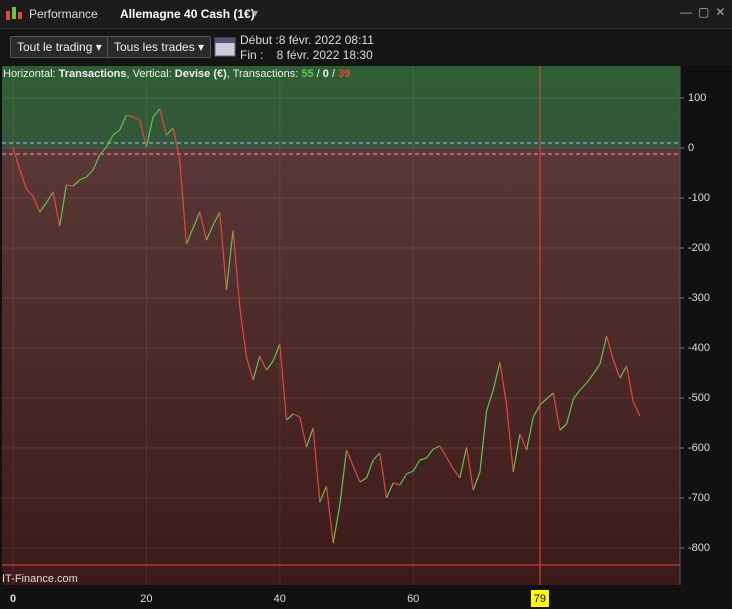 This screenshot has height=609, width=732. I want to click on x-tick-label: 0, so click(13, 599).